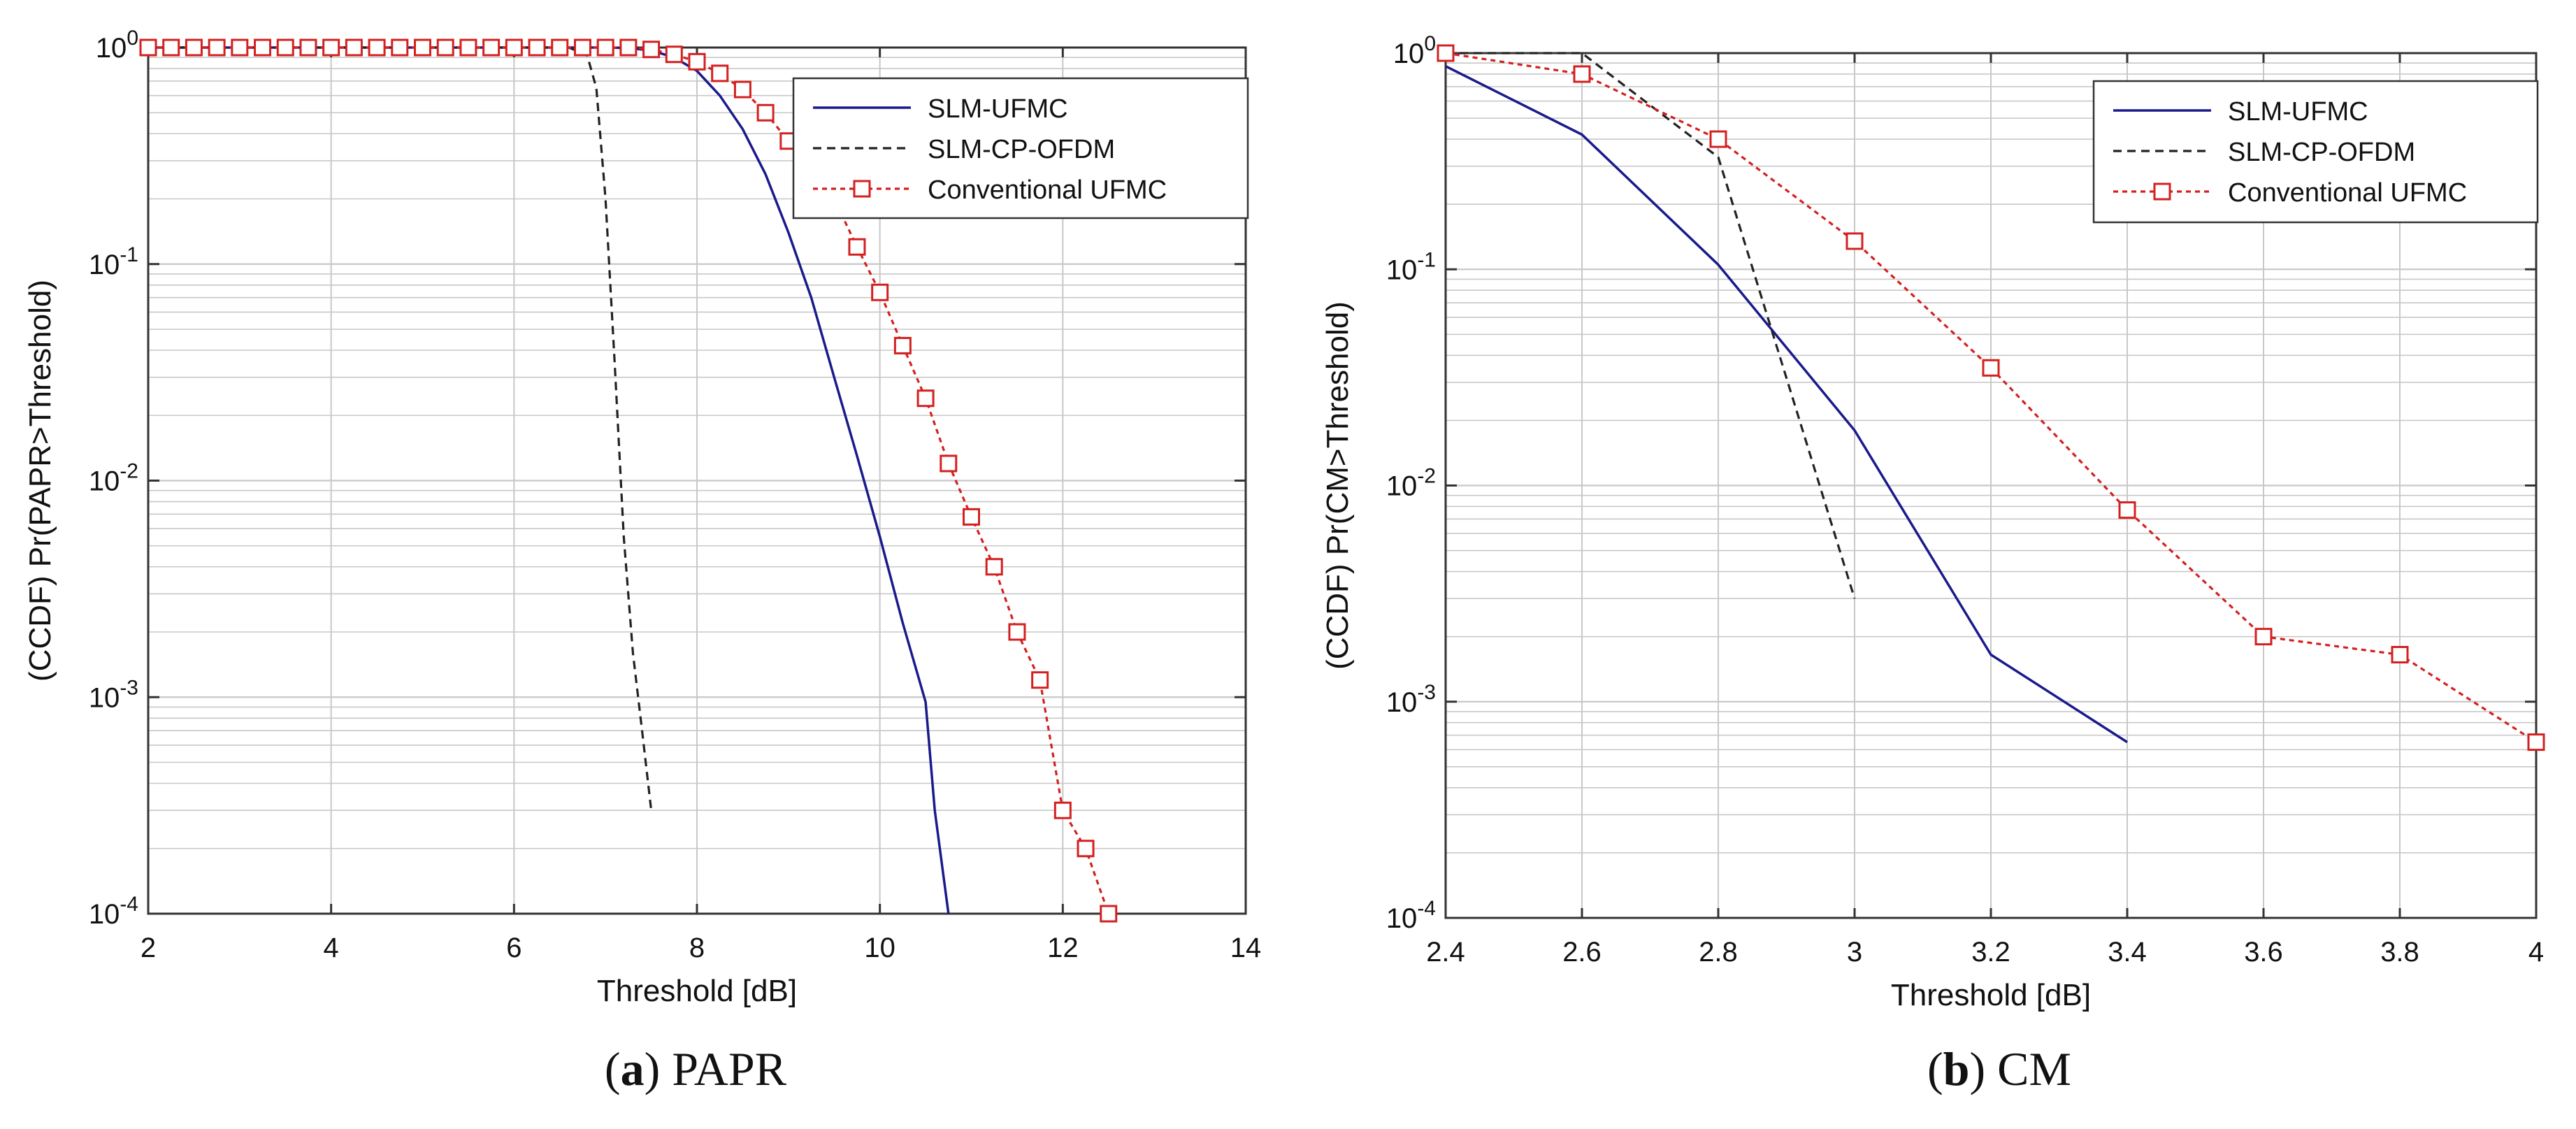 The width and height of the screenshot is (2576, 1129). Describe the element at coordinates (653, 1068) in the screenshot. I see `caption-paren-close: )` at that location.